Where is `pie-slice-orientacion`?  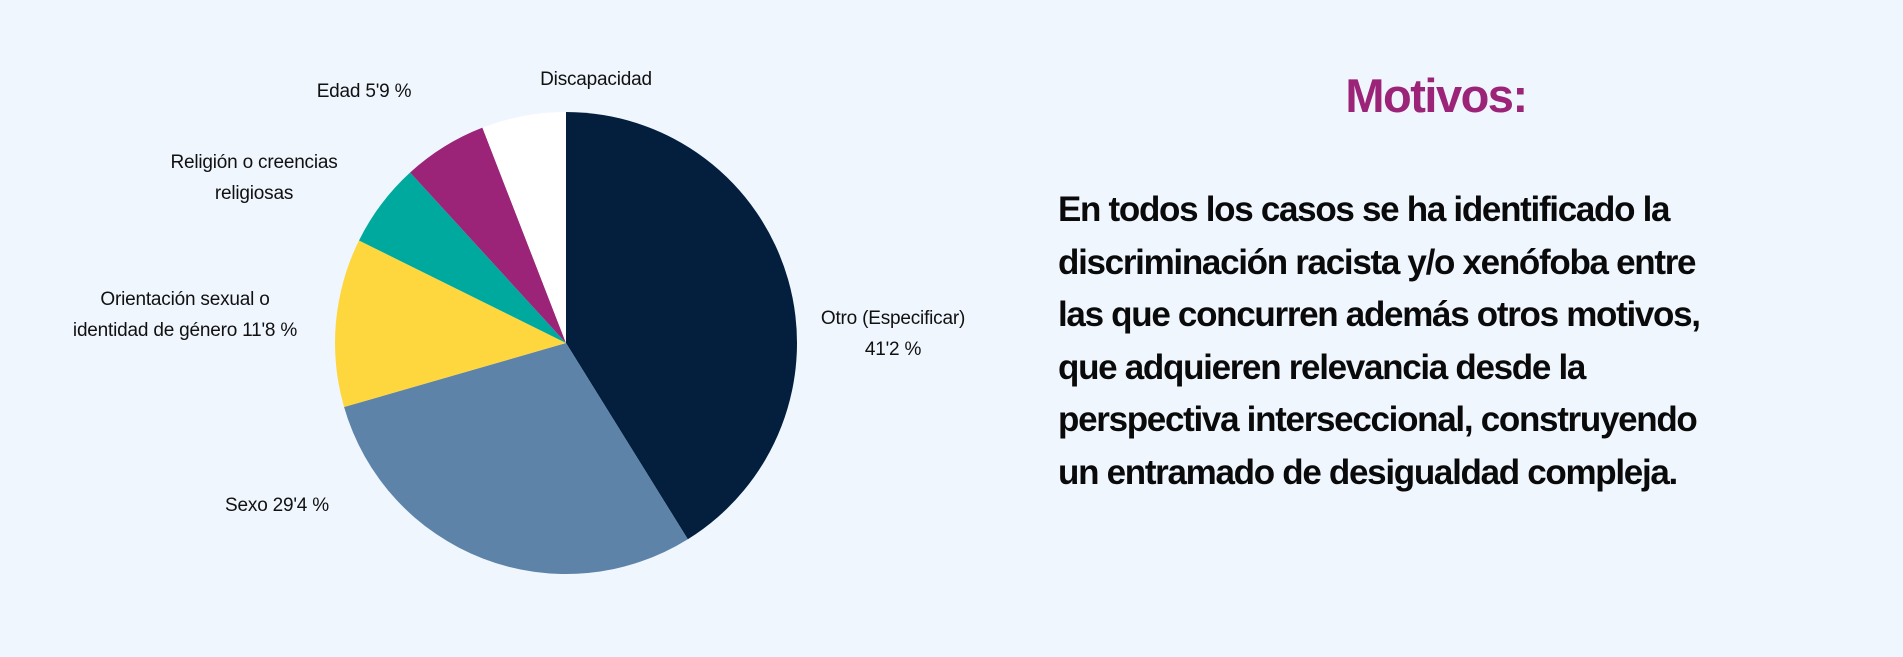 pie-slice-orientacion is located at coordinates (450, 324).